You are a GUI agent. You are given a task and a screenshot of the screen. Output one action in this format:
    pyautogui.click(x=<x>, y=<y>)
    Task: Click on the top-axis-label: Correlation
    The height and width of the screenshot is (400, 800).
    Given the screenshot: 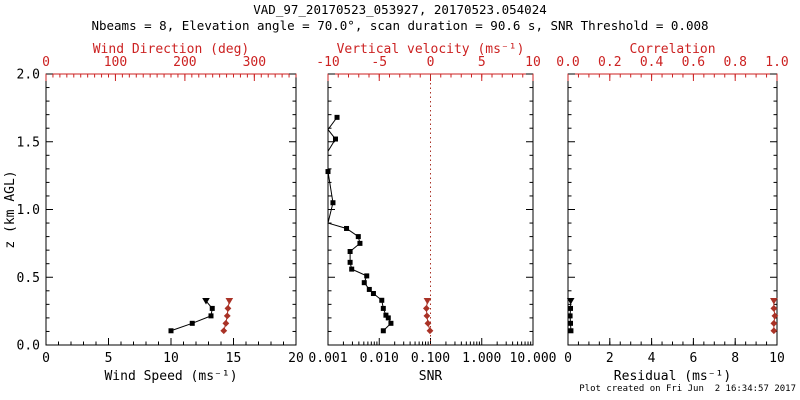 What is the action you would take?
    pyautogui.click(x=672, y=49)
    